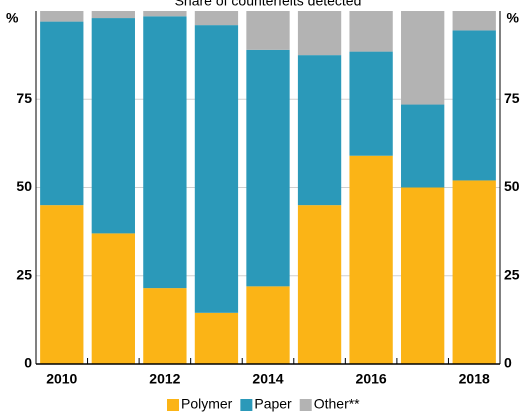 The image size is (525, 414). What do you see at coordinates (512, 186) in the screenshot?
I see `y2-tick-label: 50` at bounding box center [512, 186].